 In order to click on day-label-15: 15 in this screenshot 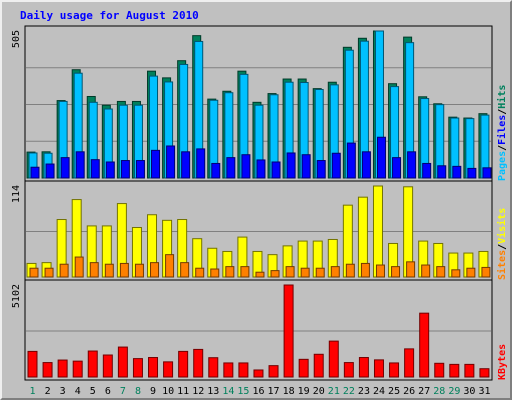, I will do `click(243, 391)`.